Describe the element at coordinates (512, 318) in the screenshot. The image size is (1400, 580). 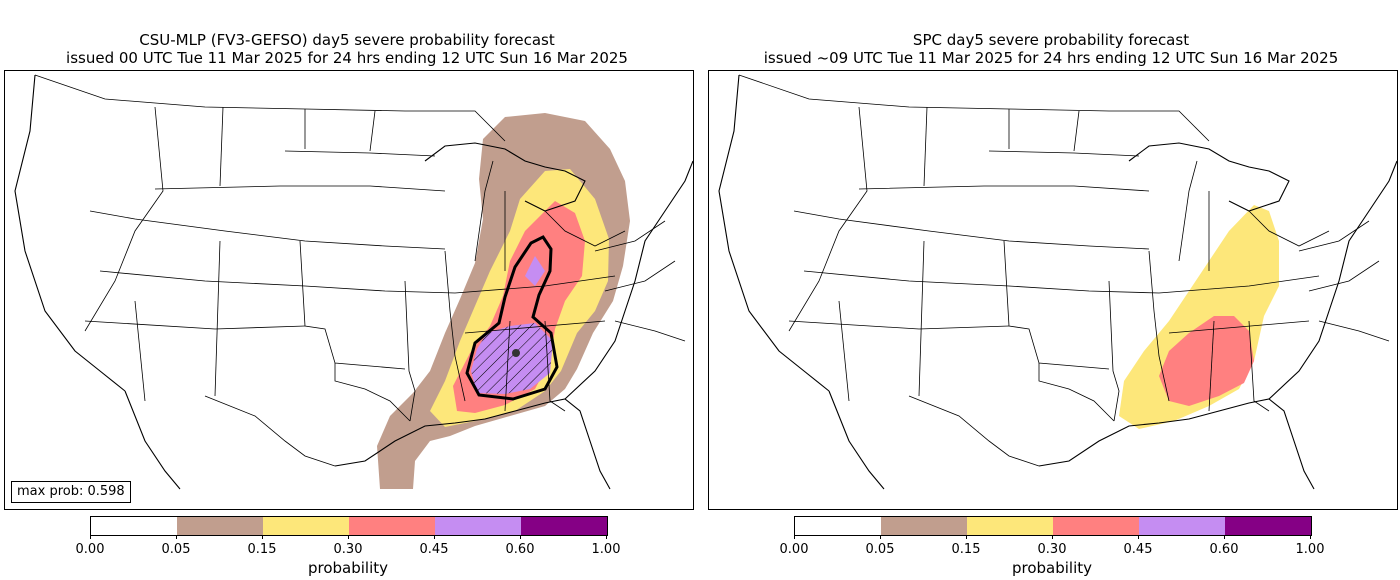
I see `significant-contour` at that location.